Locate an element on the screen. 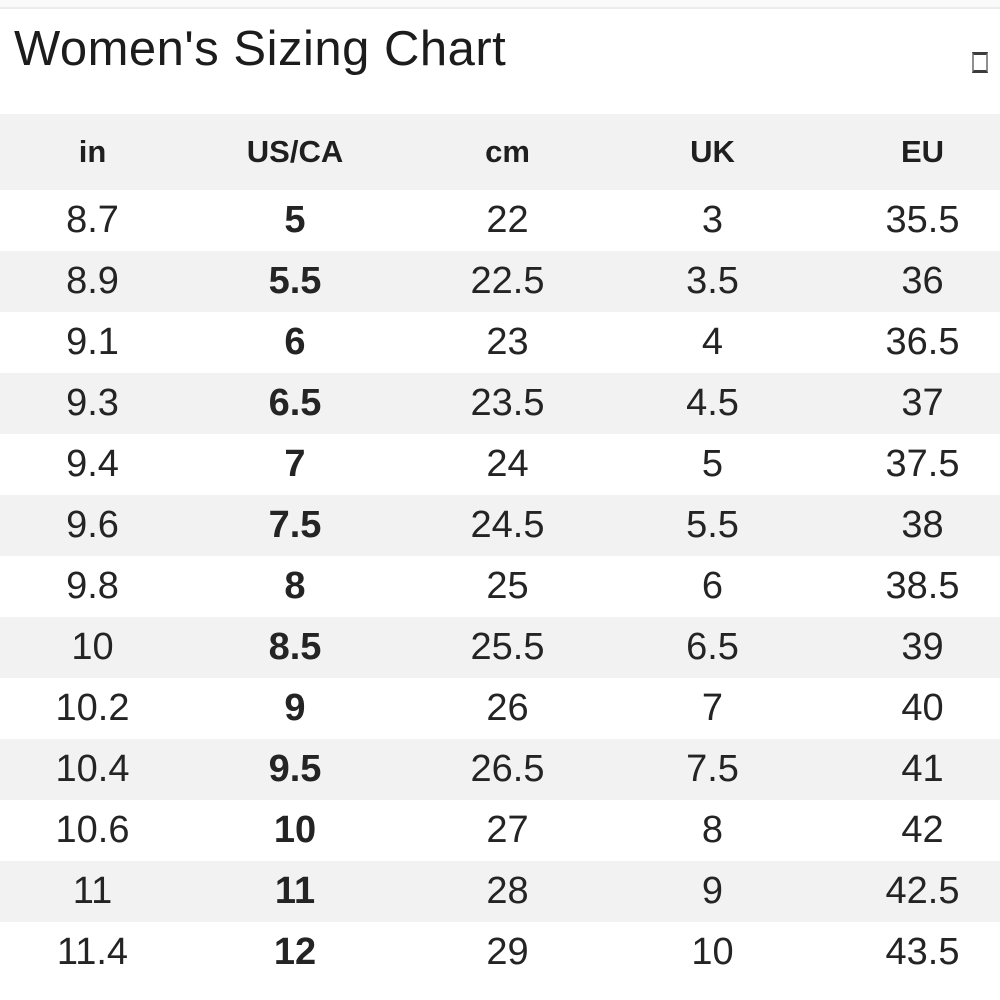 This screenshot has width=1000, height=1000. table-row: 8.7 5 22 3 35.5 is located at coordinates (500, 220).